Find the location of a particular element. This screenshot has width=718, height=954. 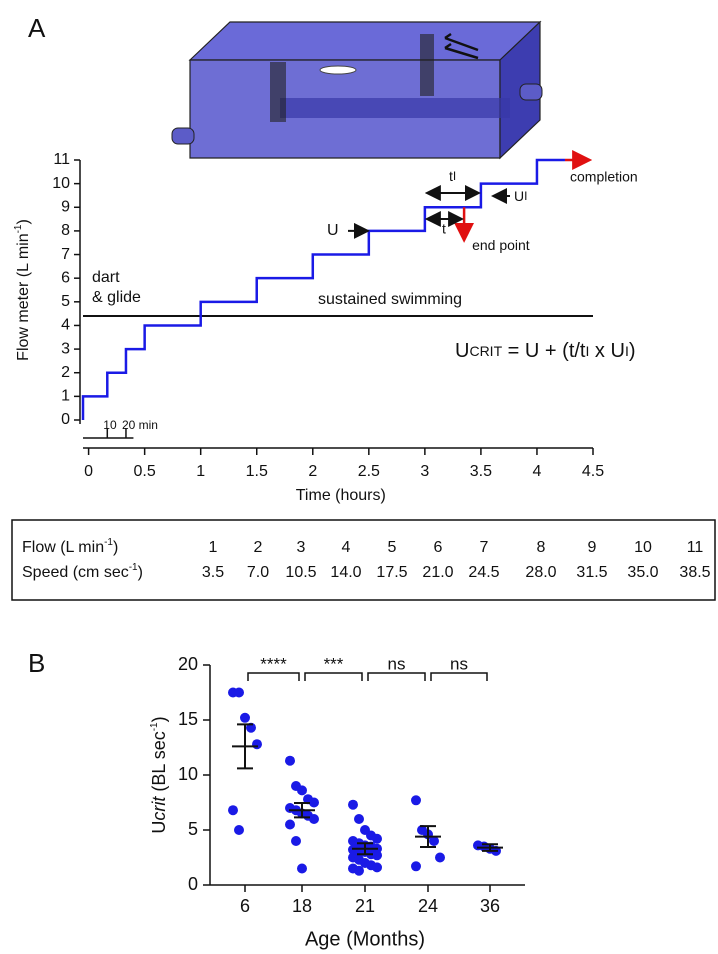

y-axis-title-part: U is located at coordinates (159, 827).